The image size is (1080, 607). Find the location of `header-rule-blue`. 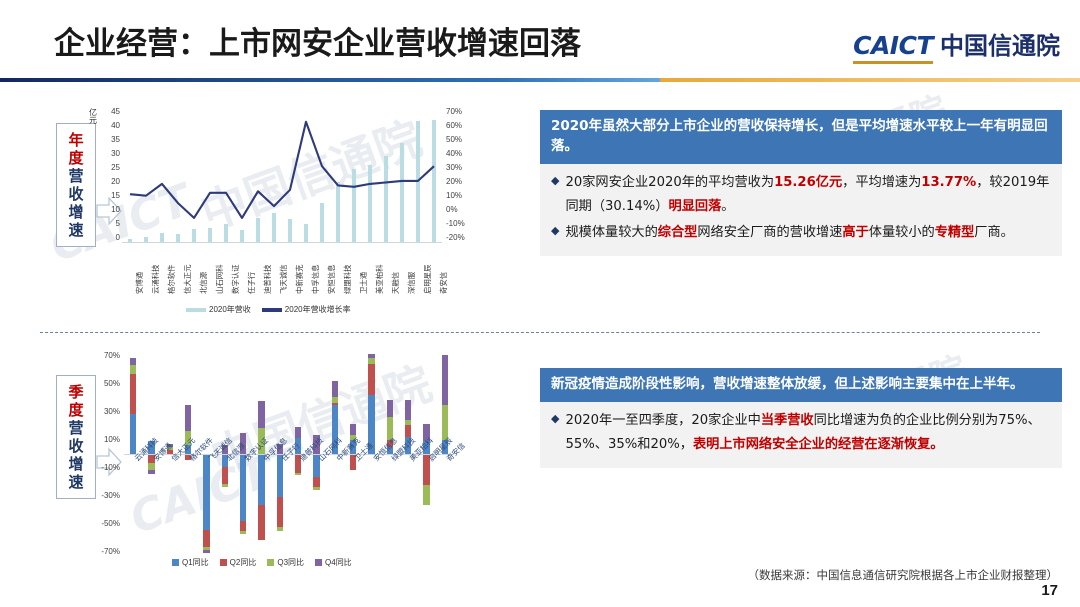

header-rule-blue is located at coordinates (330, 80).